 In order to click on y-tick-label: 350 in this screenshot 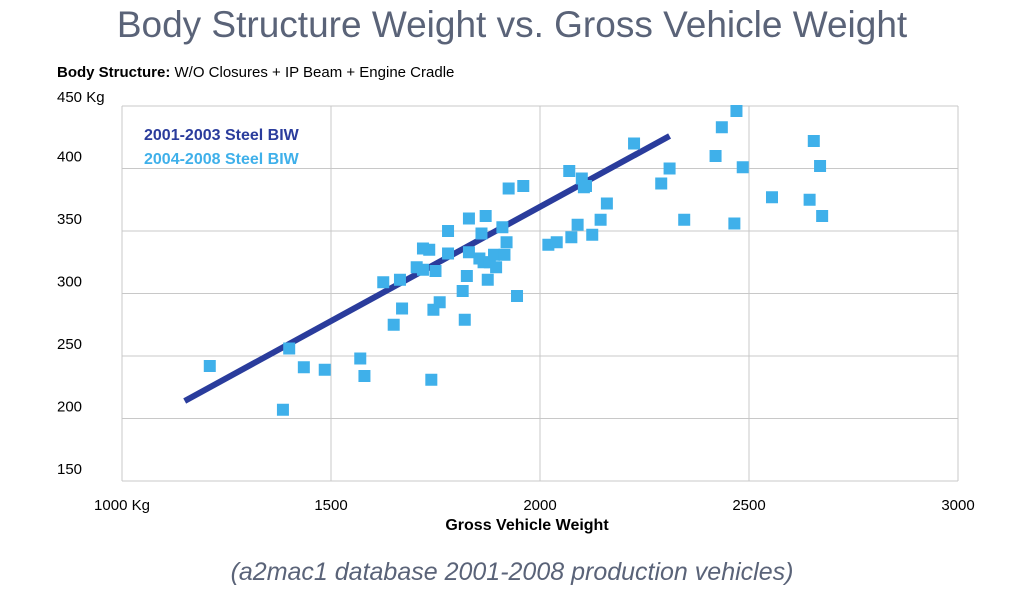, I will do `click(69, 219)`.